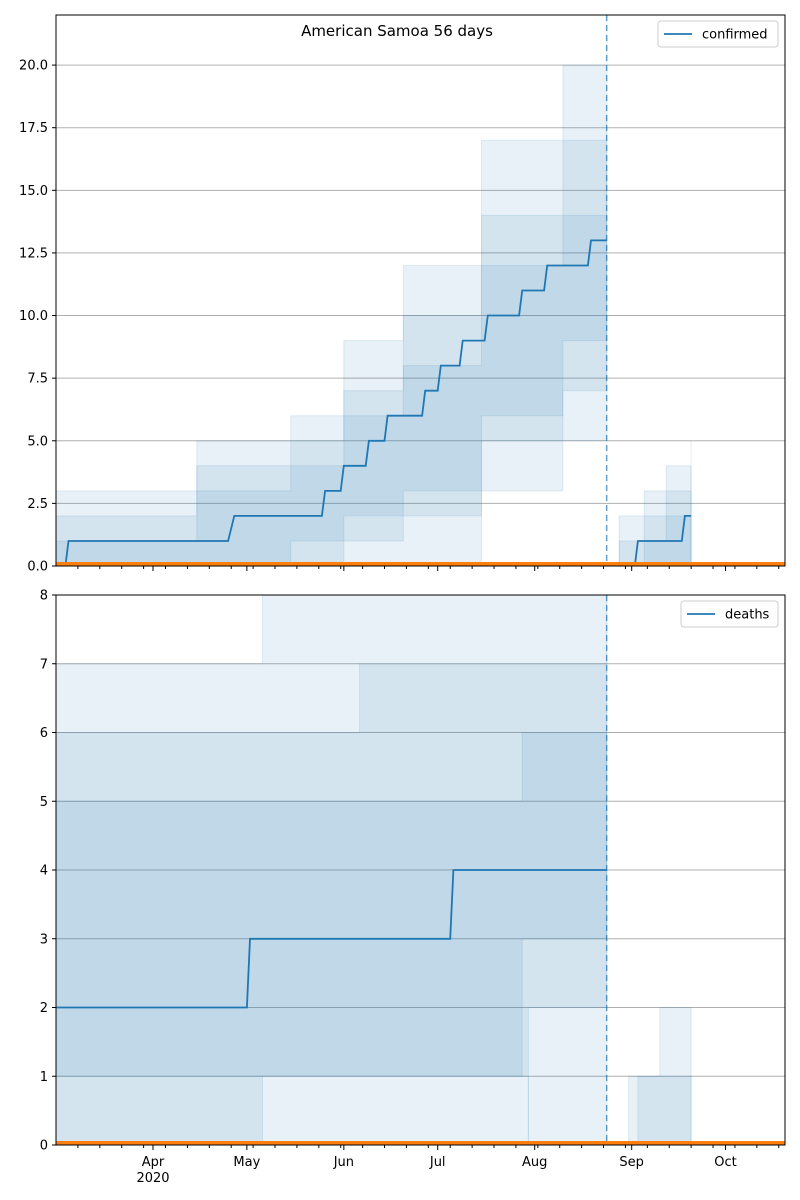 The height and width of the screenshot is (1200, 800). Describe the element at coordinates (37, 441) in the screenshot. I see `y-tick-label: 5.0` at that location.